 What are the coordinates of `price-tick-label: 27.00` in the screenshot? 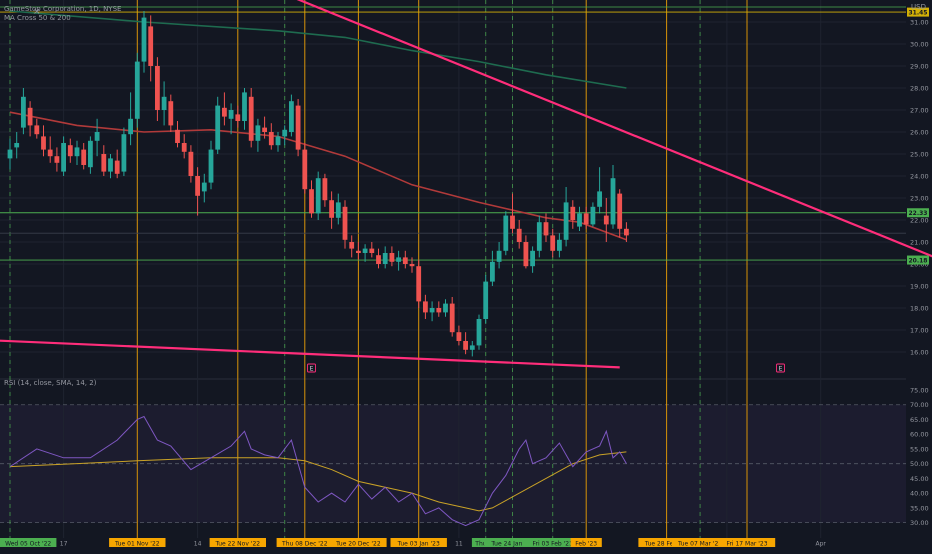 It's located at (919, 111).